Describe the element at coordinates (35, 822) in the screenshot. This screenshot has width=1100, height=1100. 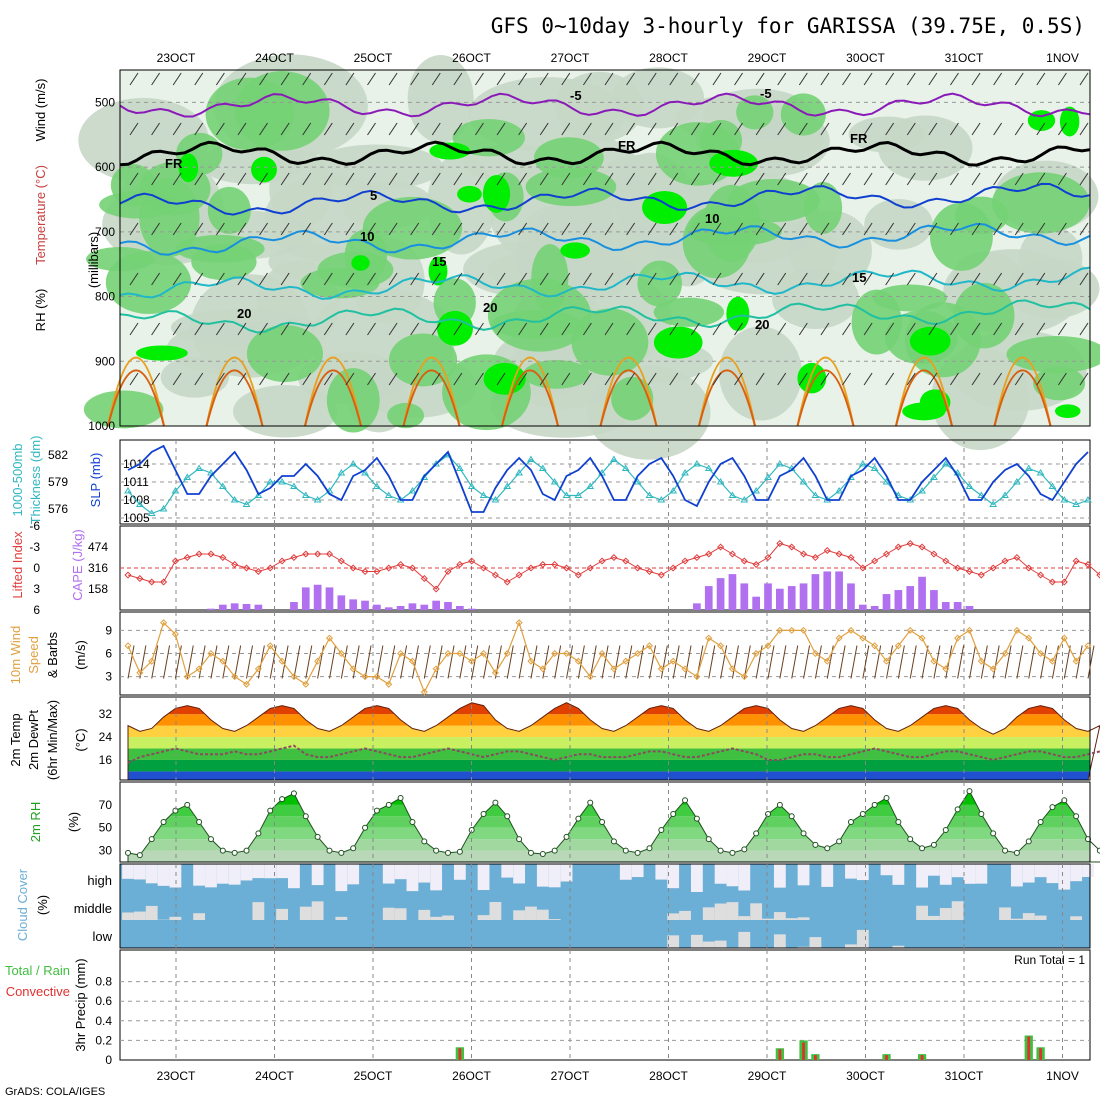
I see `ylabel-rh2m: 2m RH` at that location.